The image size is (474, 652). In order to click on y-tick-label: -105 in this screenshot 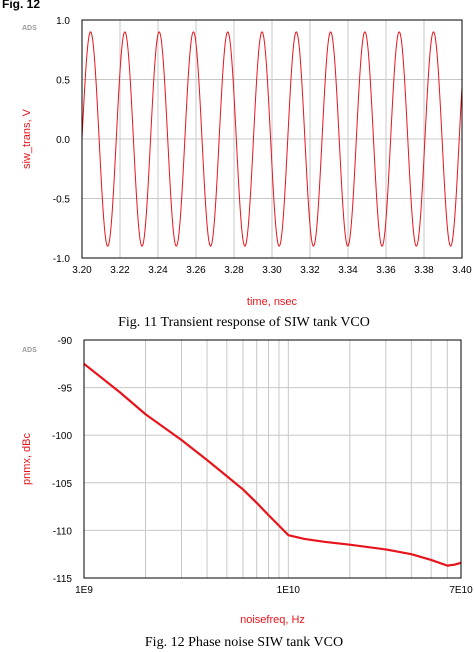, I will do `click(62, 484)`.